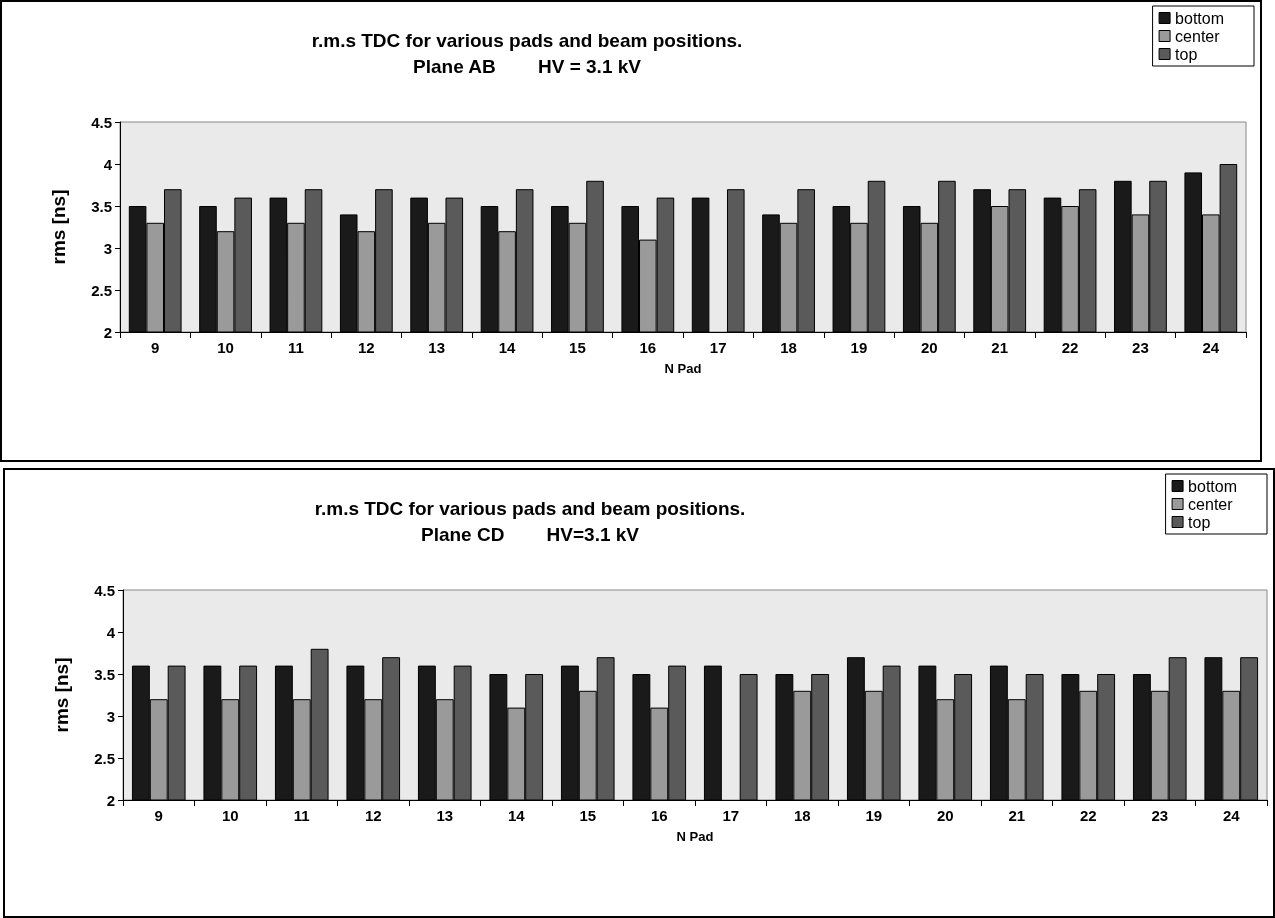 The height and width of the screenshot is (918, 1275). I want to click on chart-title: r.m.s TDC for various pads and beam positions. Plane AB HV = 3.1 kV, so click(527, 53).